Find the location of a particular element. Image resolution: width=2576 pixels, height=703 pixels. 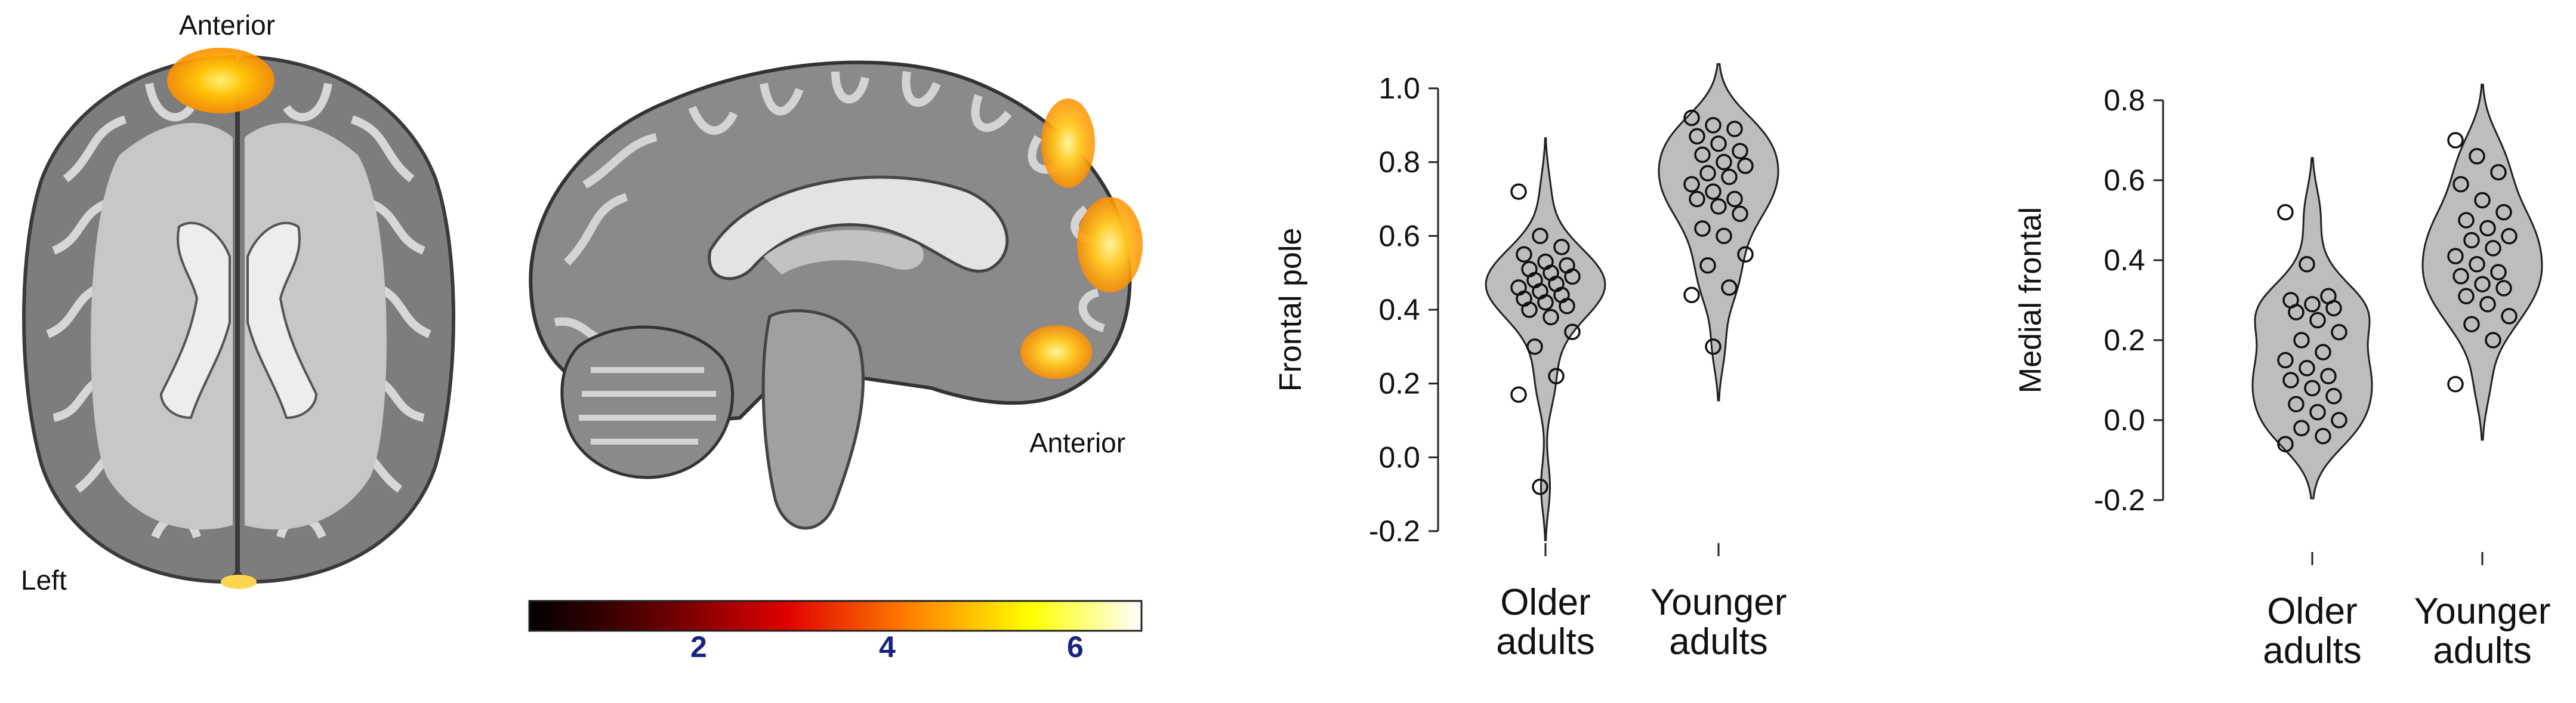

colorbar-gradient is located at coordinates (836, 616).